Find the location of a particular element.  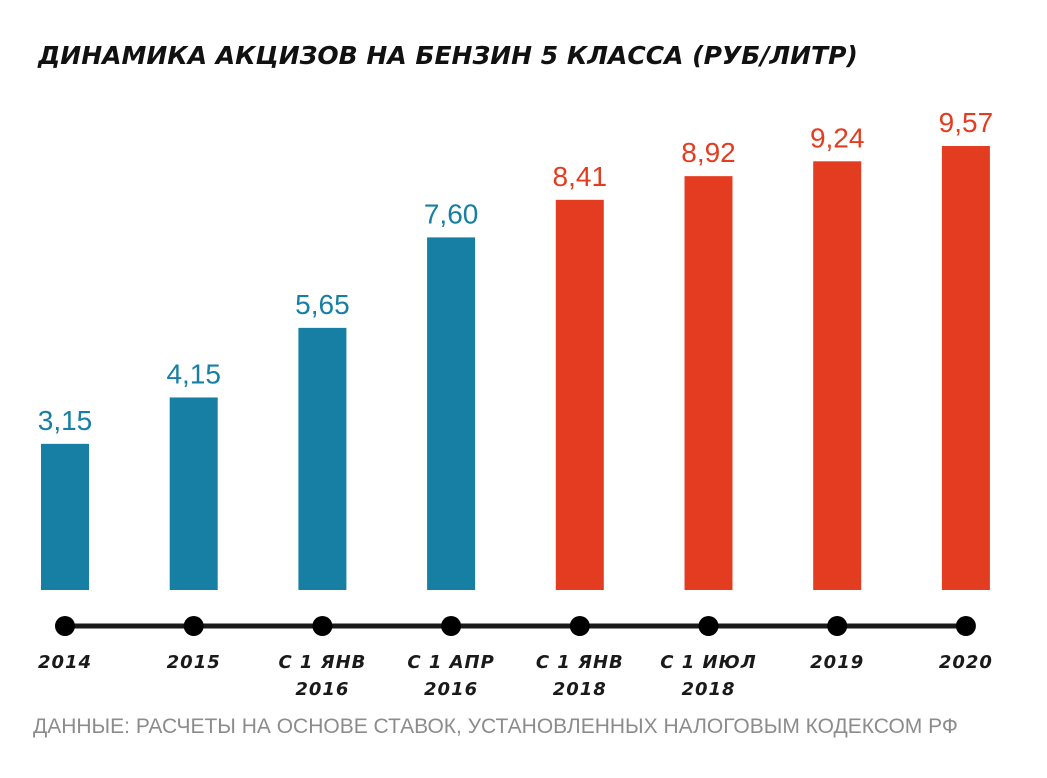

data-label: 5,65 is located at coordinates (322, 304).